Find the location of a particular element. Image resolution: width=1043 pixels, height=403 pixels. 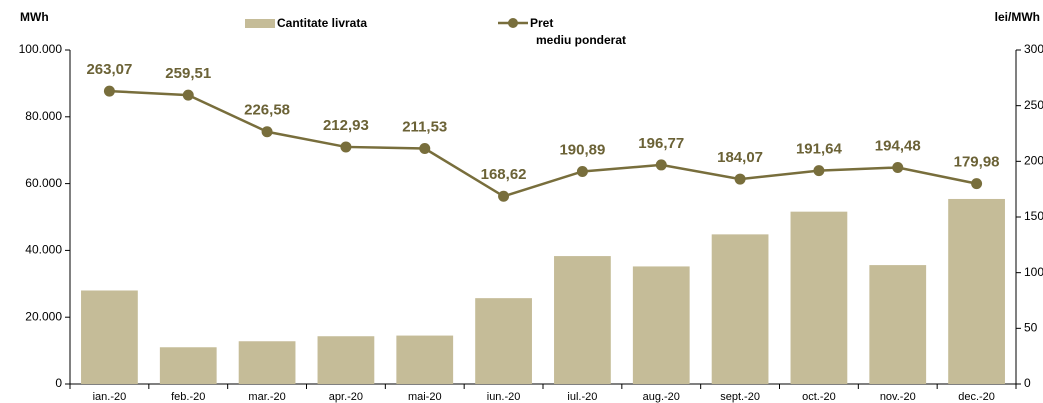

legend-swatch is located at coordinates (260, 23).